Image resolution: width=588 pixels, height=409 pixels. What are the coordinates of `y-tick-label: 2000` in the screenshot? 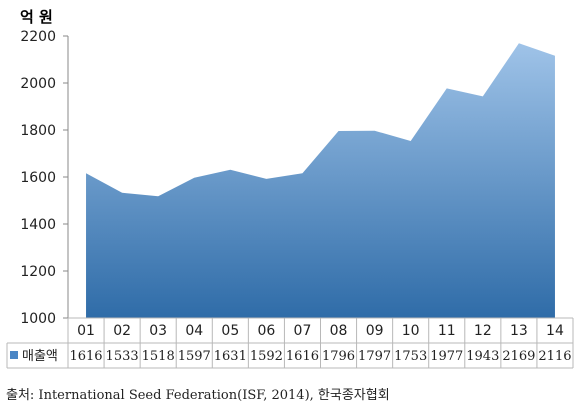 It's located at (38, 84).